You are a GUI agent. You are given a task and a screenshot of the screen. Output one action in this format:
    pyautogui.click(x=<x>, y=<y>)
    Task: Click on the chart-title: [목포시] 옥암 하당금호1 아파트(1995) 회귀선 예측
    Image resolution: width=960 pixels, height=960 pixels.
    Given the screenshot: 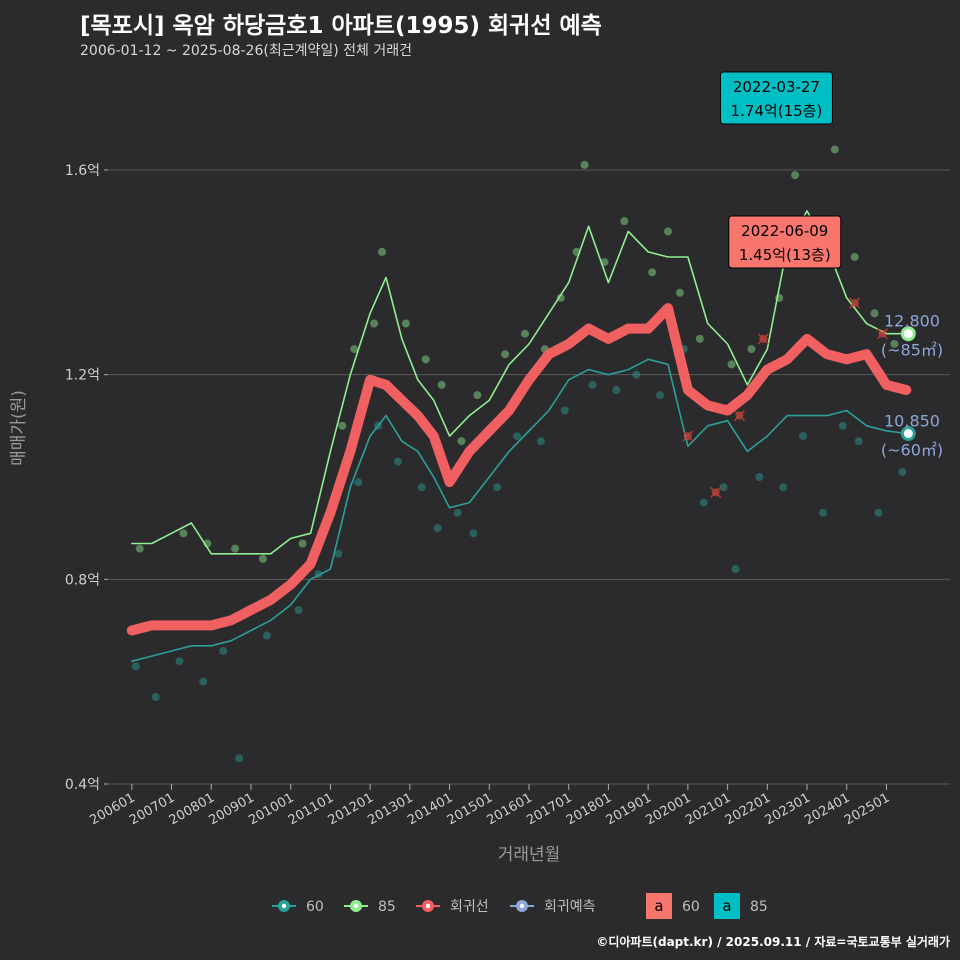 What is the action you would take?
    pyautogui.click(x=341, y=26)
    